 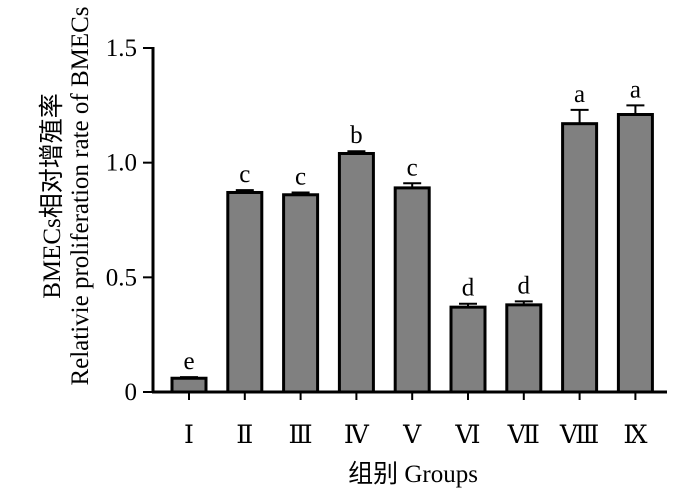 What do you see at coordinates (244, 174) in the screenshot?
I see `significance-label-2: c` at bounding box center [244, 174].